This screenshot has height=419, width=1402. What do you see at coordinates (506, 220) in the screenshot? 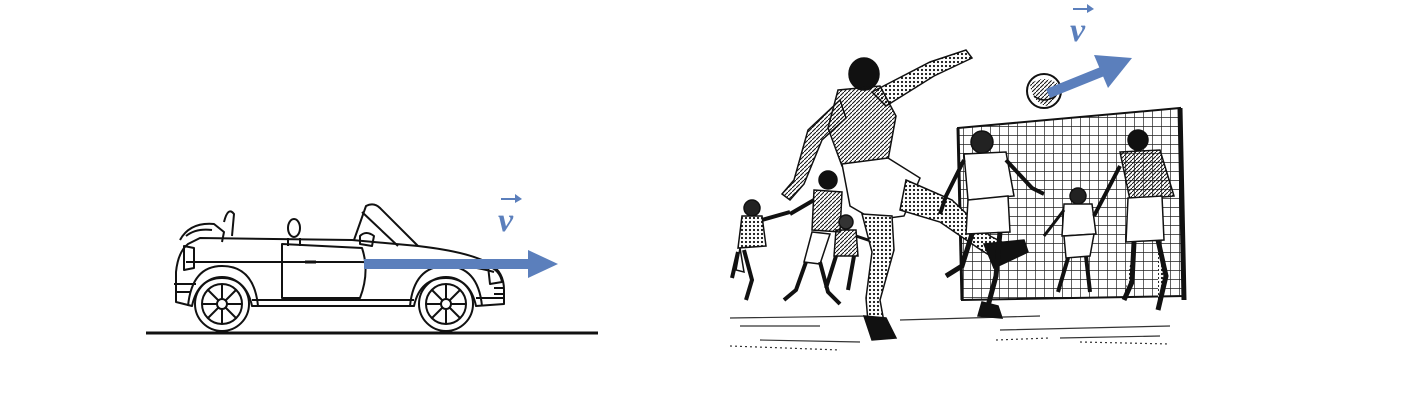
I see `car-velocity-symbol: v` at bounding box center [506, 220].